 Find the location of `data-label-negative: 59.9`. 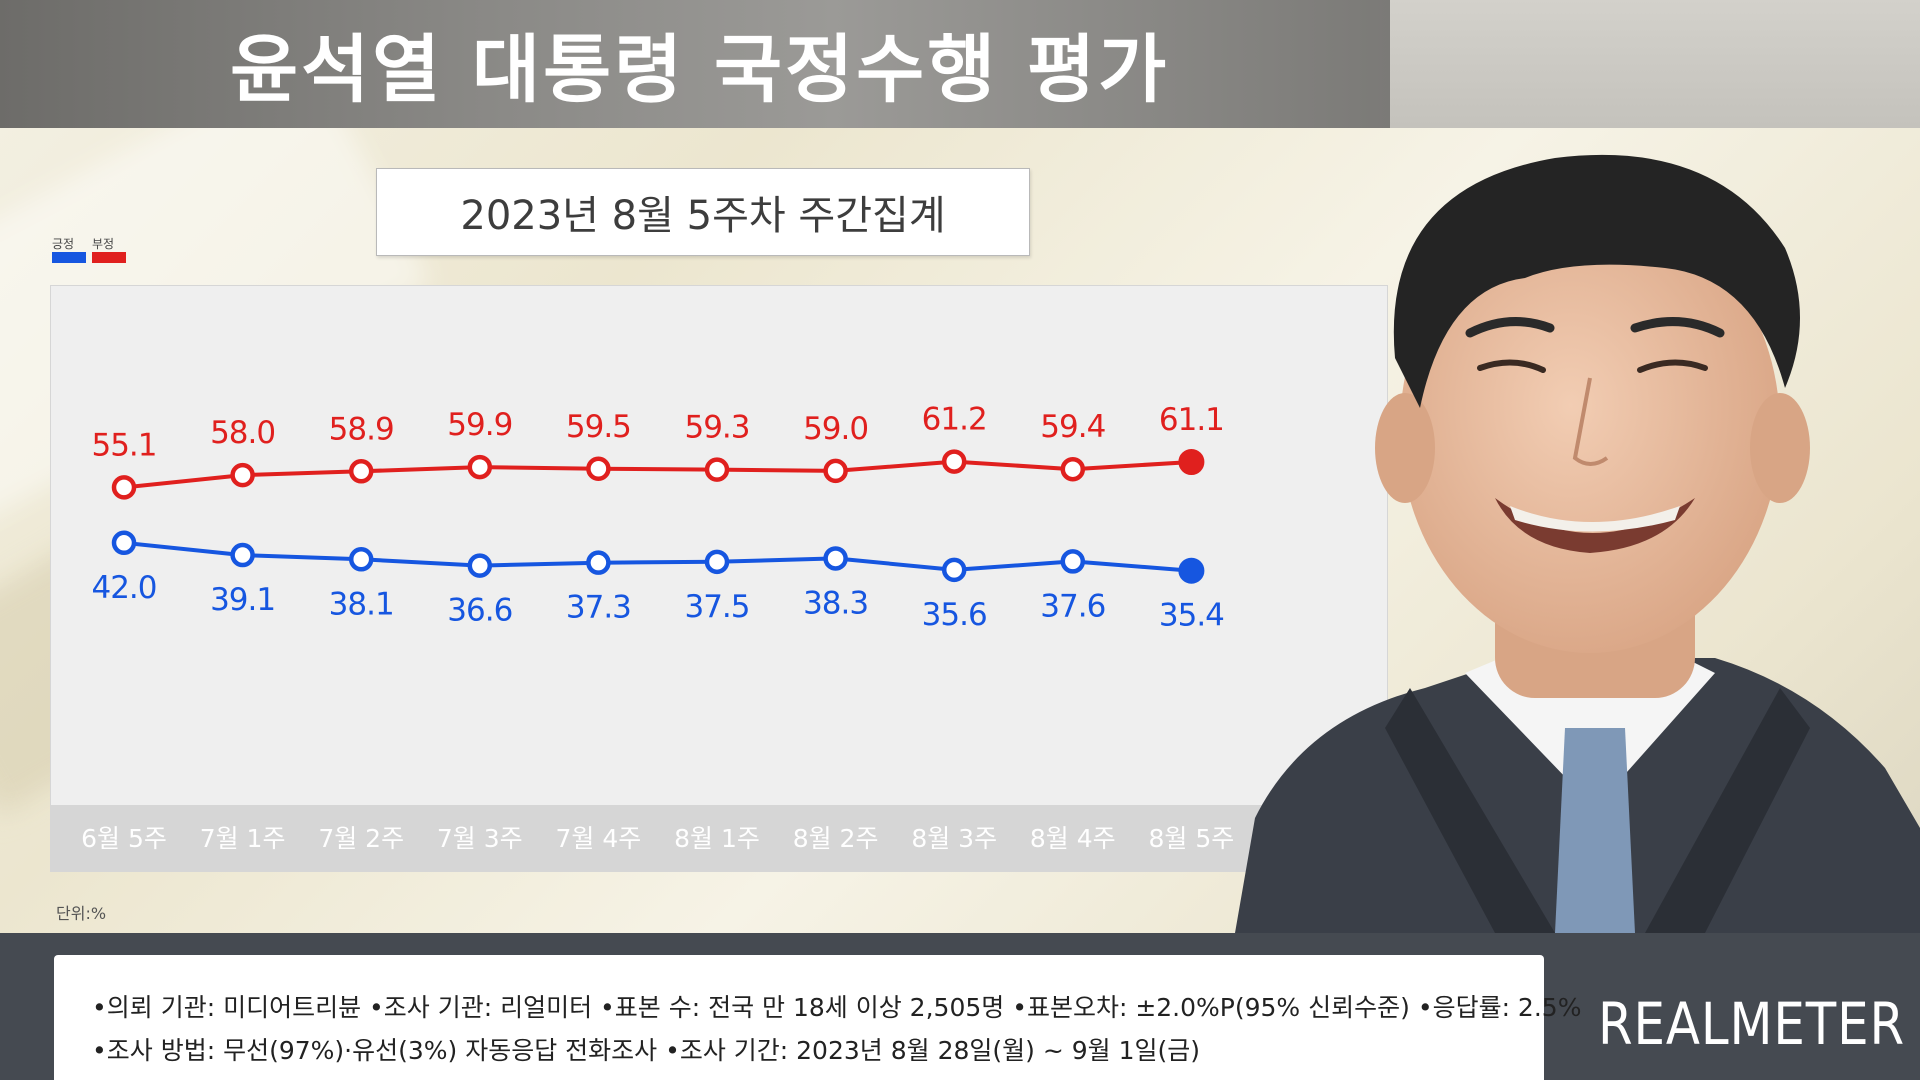

data-label-negative: 59.9 is located at coordinates (479, 425).